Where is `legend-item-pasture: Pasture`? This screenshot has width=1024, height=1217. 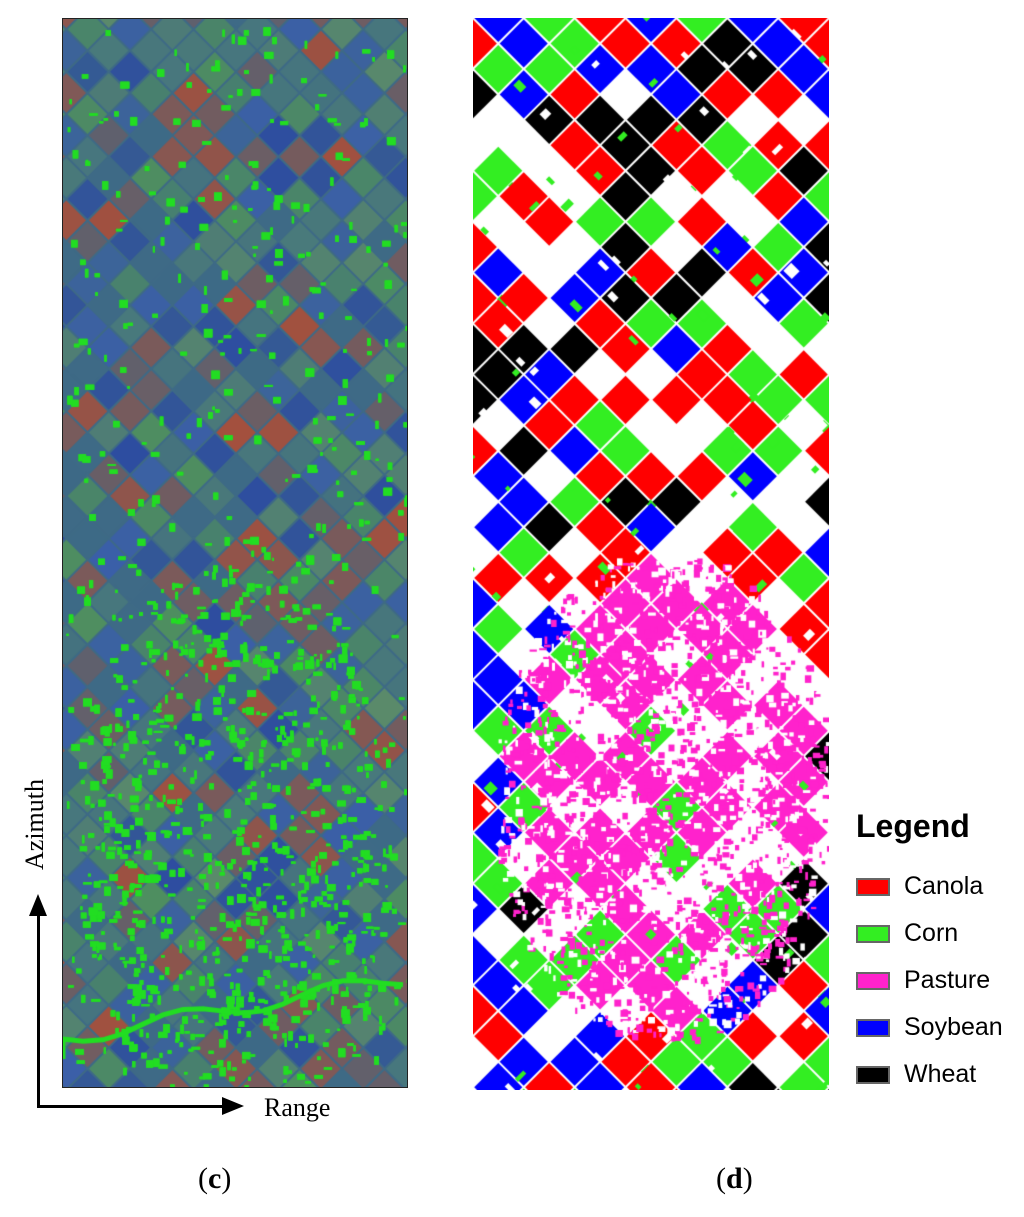 legend-item-pasture: Pasture is located at coordinates (929, 980).